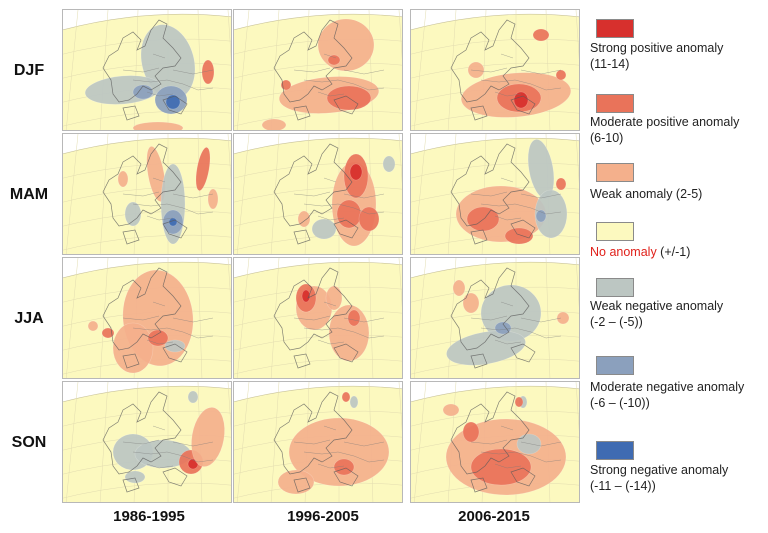 Image resolution: width=768 pixels, height=533 pixels. I want to click on legend-label-line2: (-2 – (-5)), so click(616, 322).